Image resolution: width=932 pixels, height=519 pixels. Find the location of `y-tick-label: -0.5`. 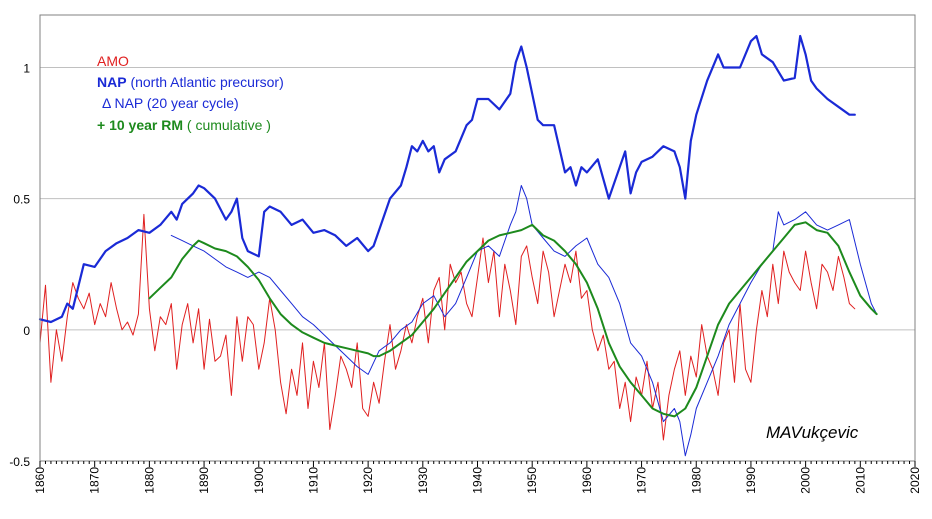

y-tick-label: -0.5 is located at coordinates (19, 462).